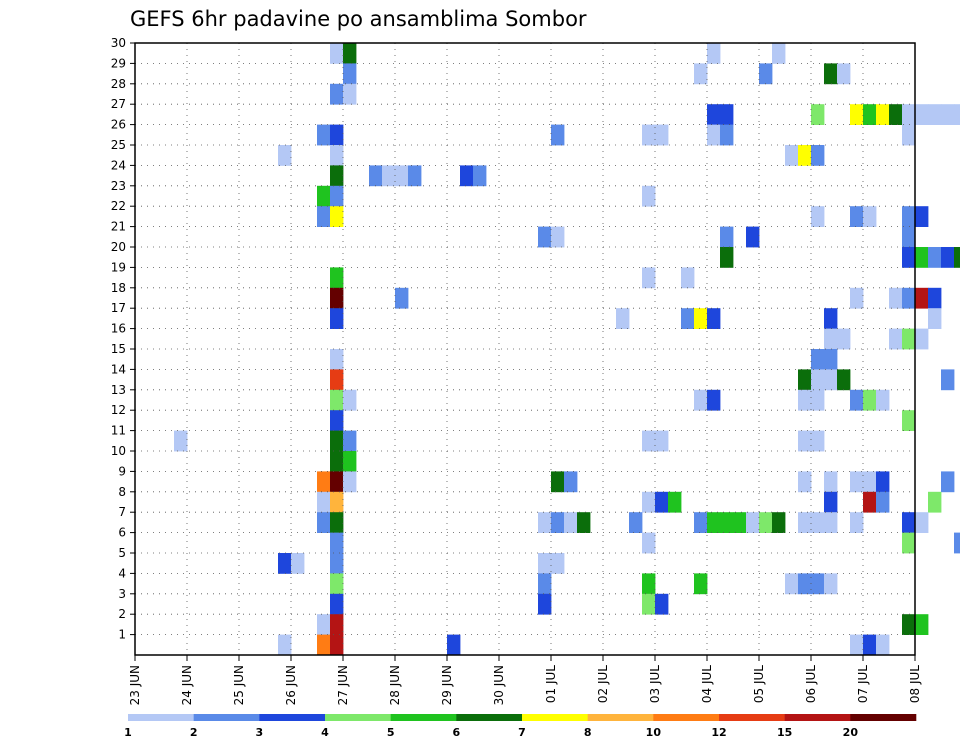  What do you see at coordinates (118, 431) in the screenshot?
I see `y-tick-label: 11` at bounding box center [118, 431].